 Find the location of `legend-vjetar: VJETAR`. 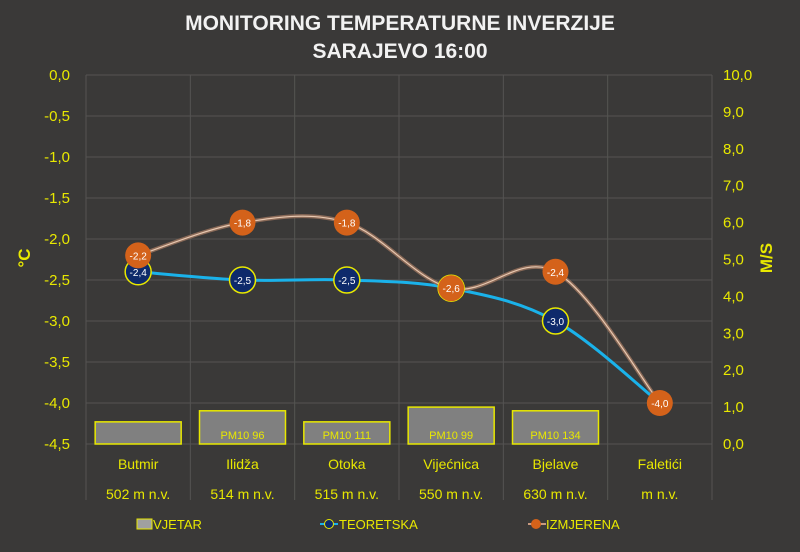

legend-vjetar: VJETAR is located at coordinates (177, 524).